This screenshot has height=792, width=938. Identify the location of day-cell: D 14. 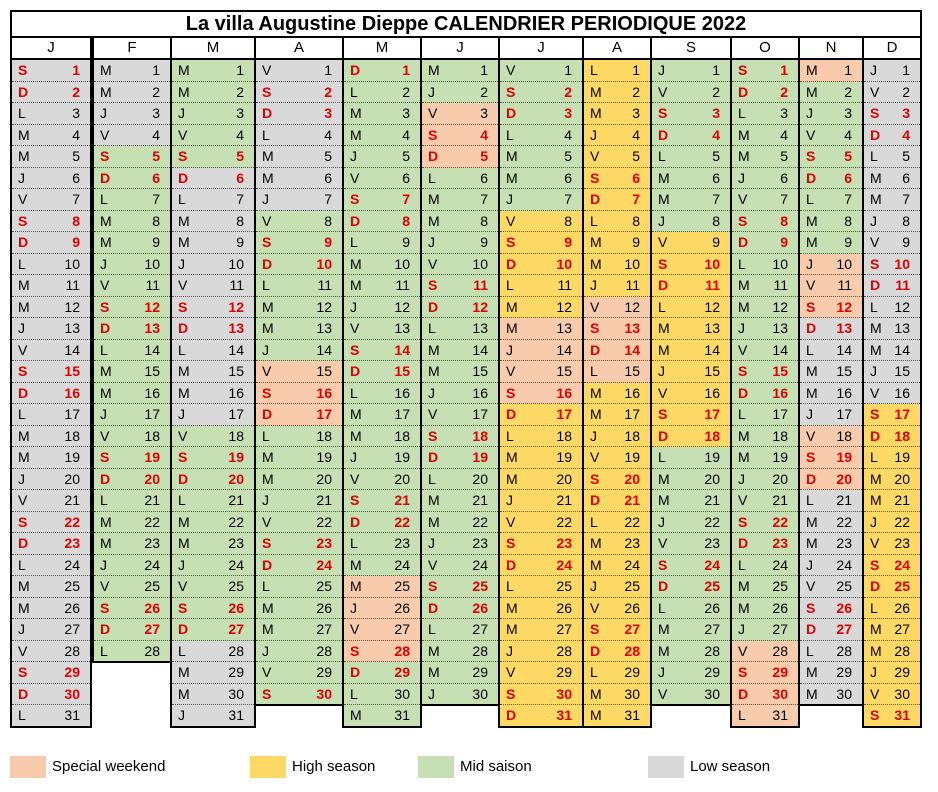
(617, 350).